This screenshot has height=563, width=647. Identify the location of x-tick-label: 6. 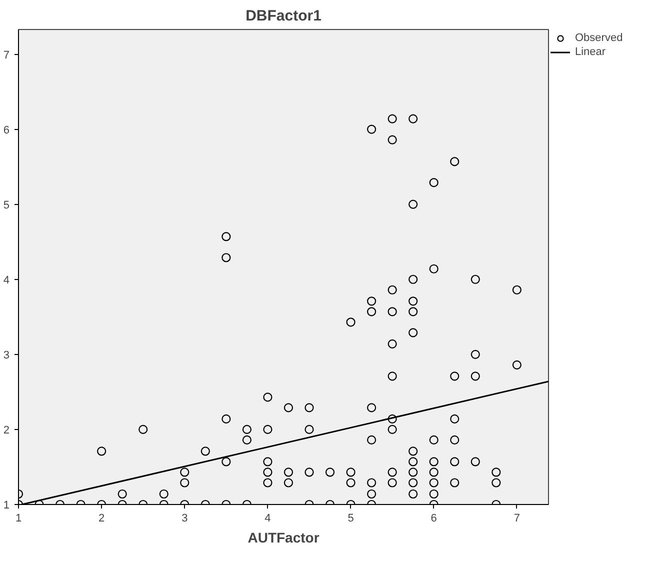
(433, 518).